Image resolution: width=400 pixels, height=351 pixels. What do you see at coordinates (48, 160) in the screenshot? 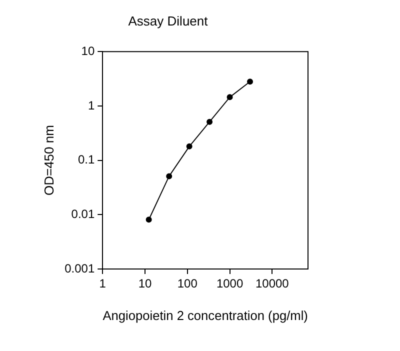
I see `y-axis-title: OD=450 nm` at bounding box center [48, 160].